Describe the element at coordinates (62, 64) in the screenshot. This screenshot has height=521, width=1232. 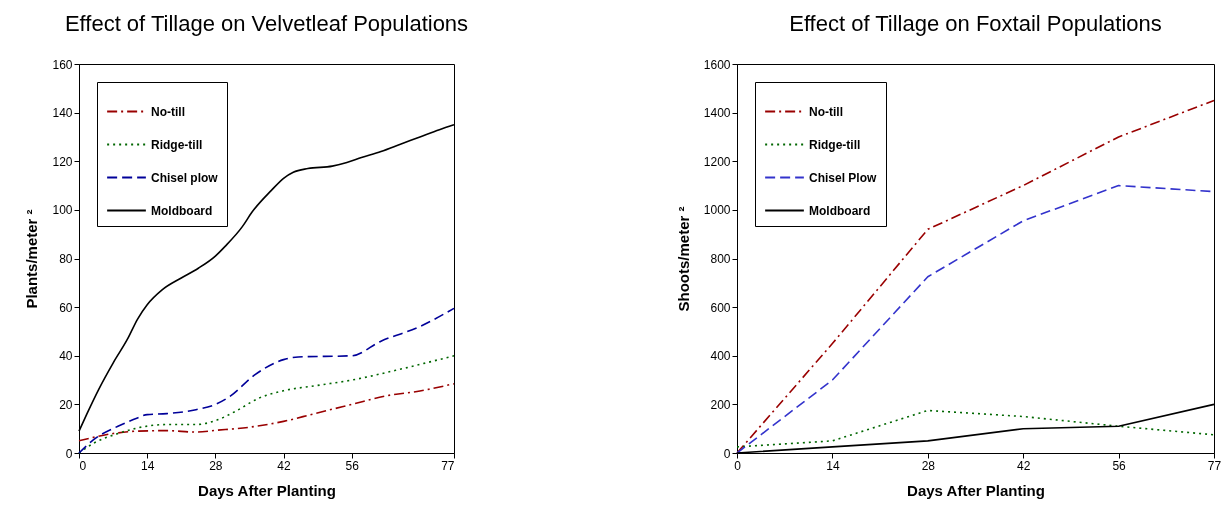
I see `y-tick-label: 160` at that location.